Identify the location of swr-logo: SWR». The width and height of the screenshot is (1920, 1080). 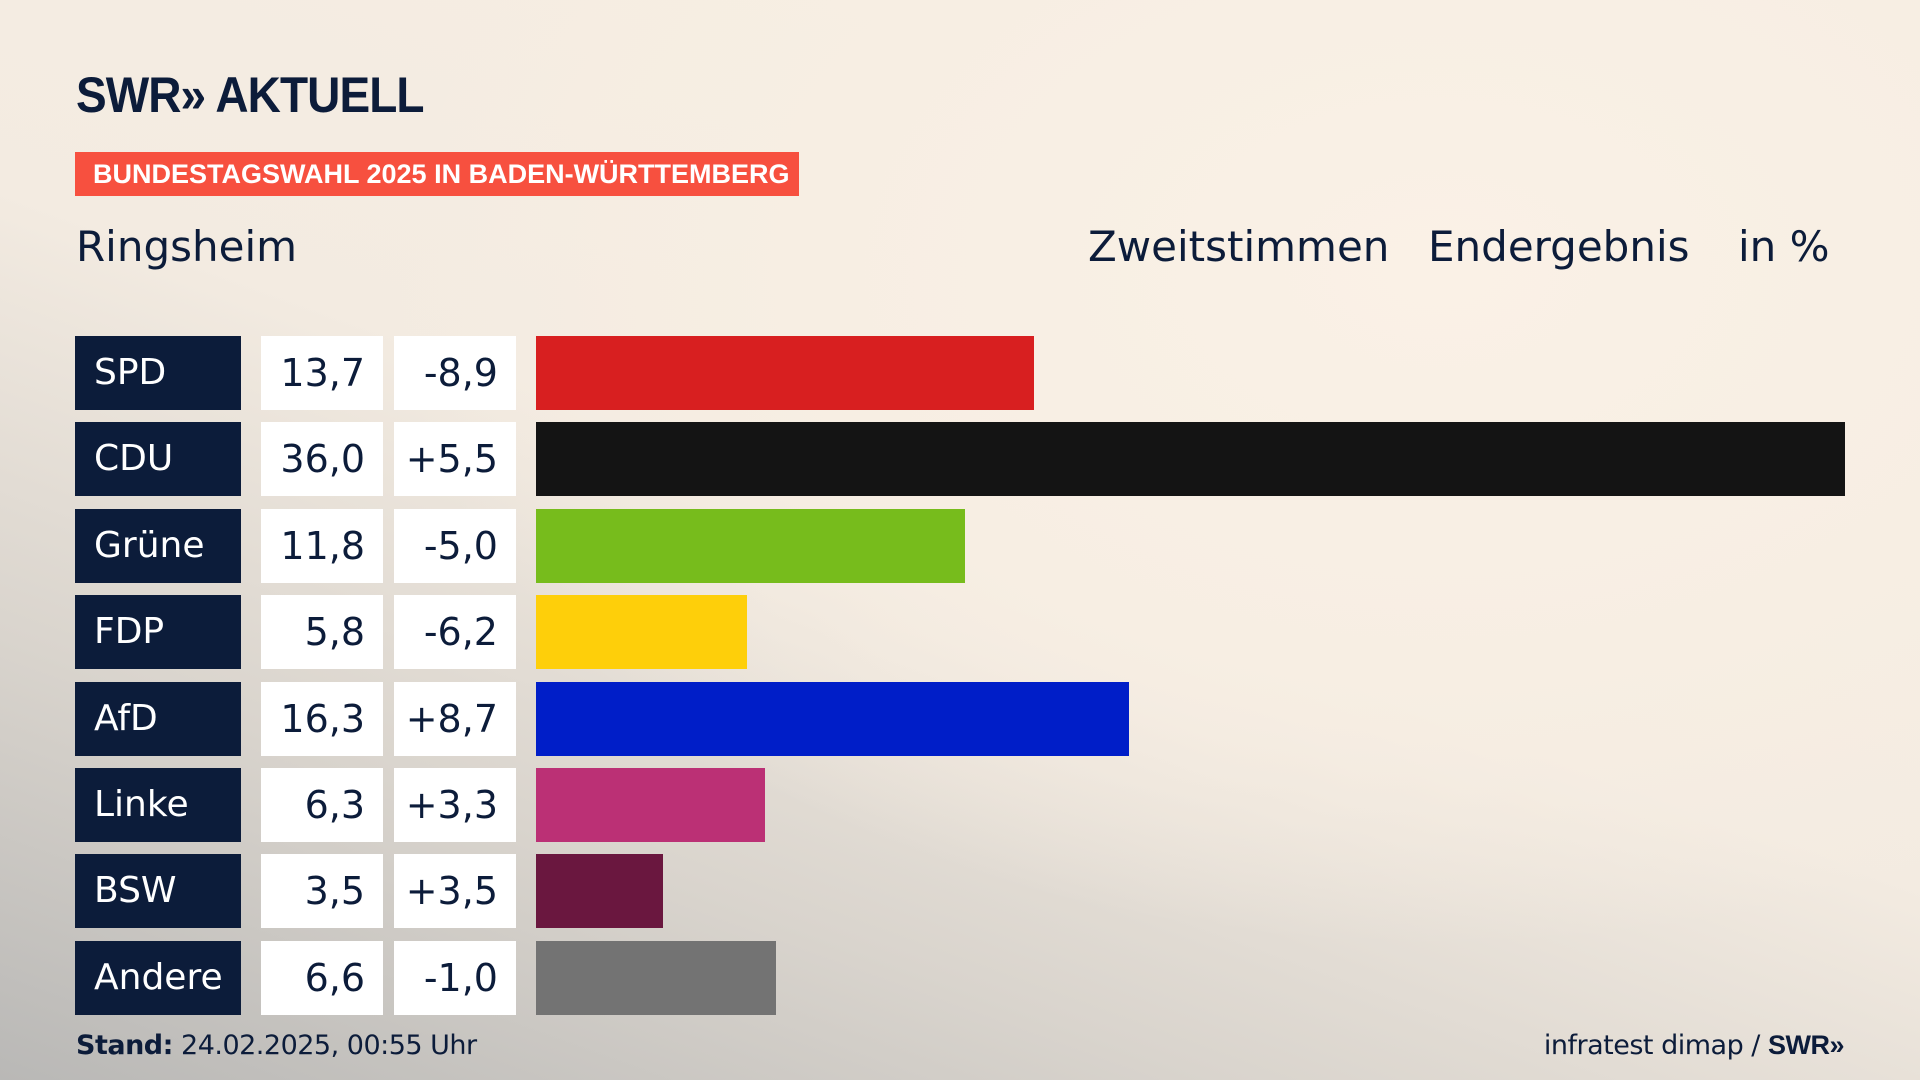
(1806, 1045).